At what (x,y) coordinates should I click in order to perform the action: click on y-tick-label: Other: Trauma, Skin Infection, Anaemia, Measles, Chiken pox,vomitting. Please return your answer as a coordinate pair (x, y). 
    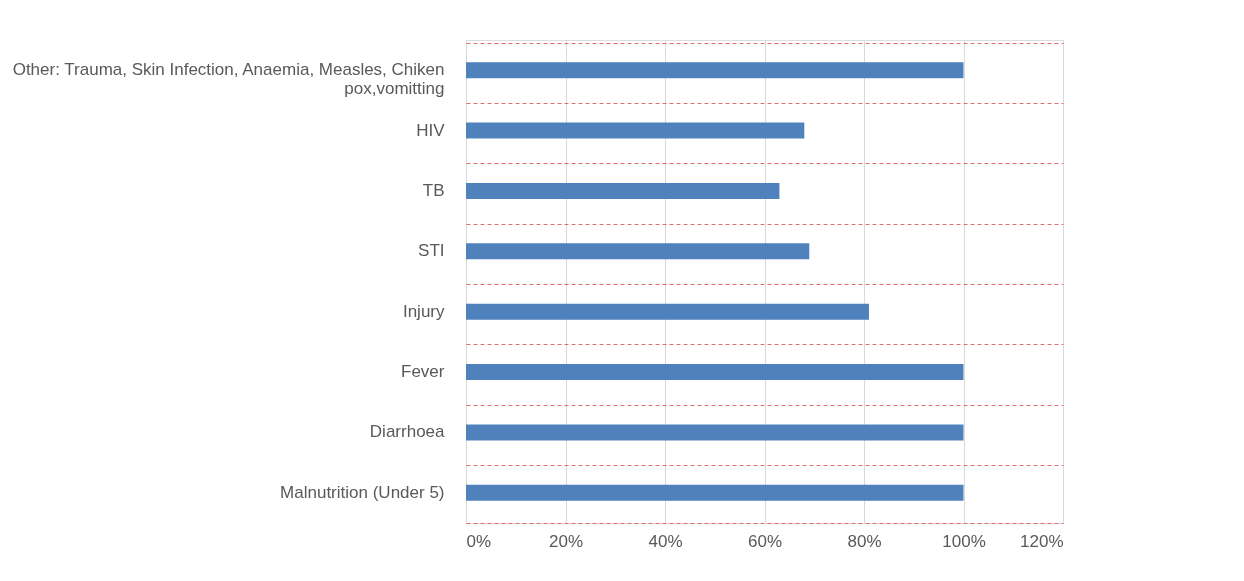
    Looking at the image, I should click on (228, 79).